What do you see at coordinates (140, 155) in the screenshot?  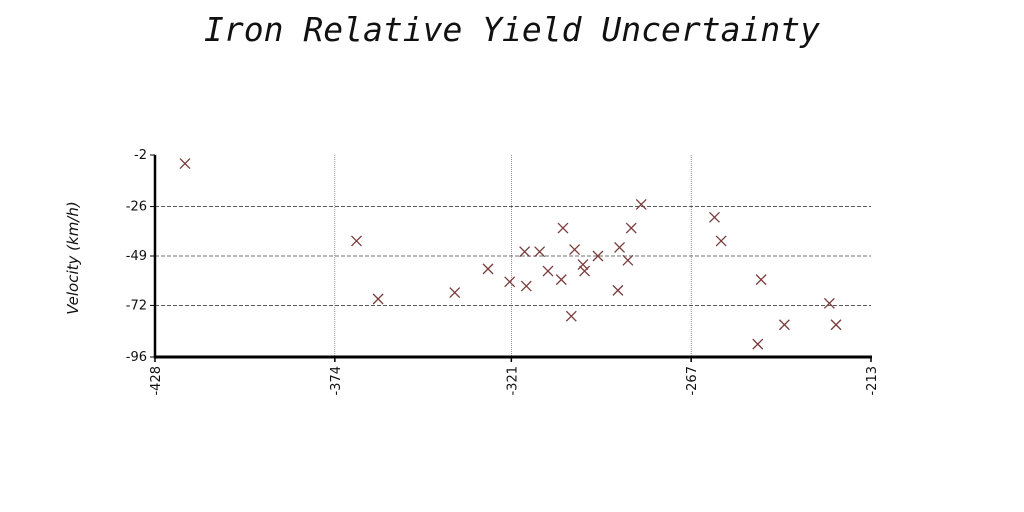 I see `y-tick-label: -2` at bounding box center [140, 155].